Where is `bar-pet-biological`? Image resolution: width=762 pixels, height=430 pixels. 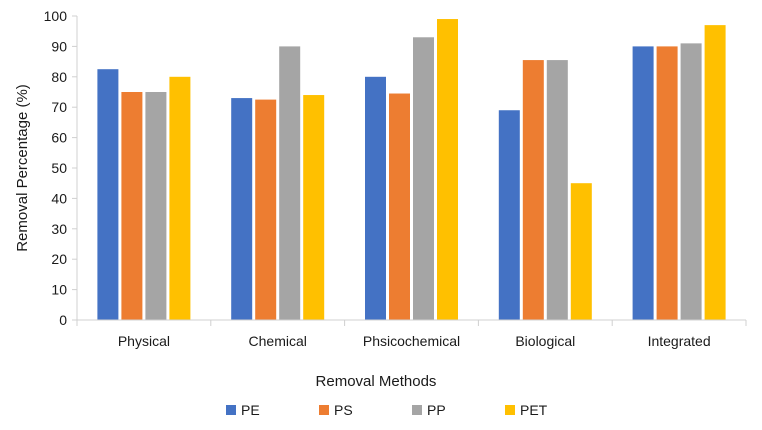 bar-pet-biological is located at coordinates (581, 251).